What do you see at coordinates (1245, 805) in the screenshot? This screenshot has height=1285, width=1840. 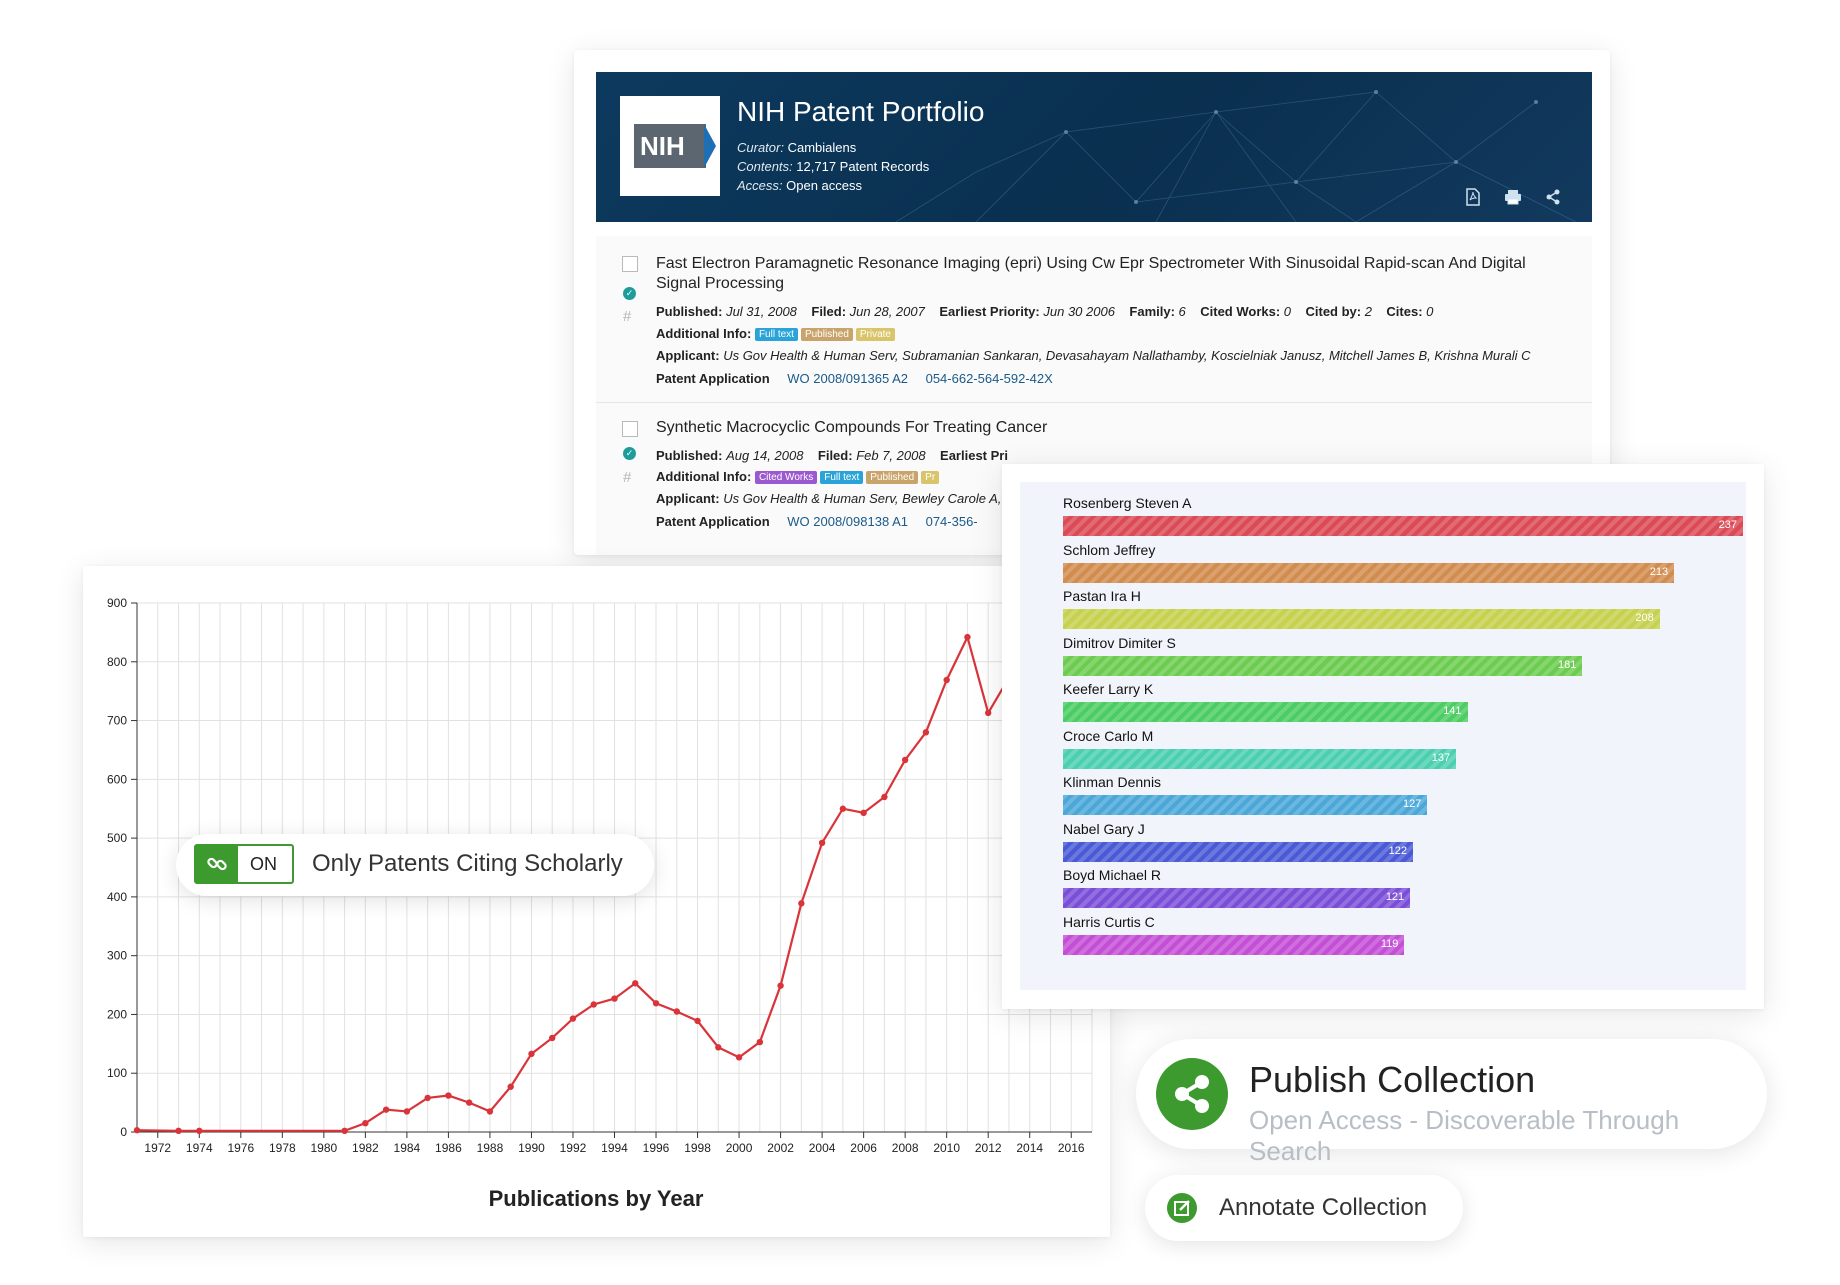 I see `bar: 127` at bounding box center [1245, 805].